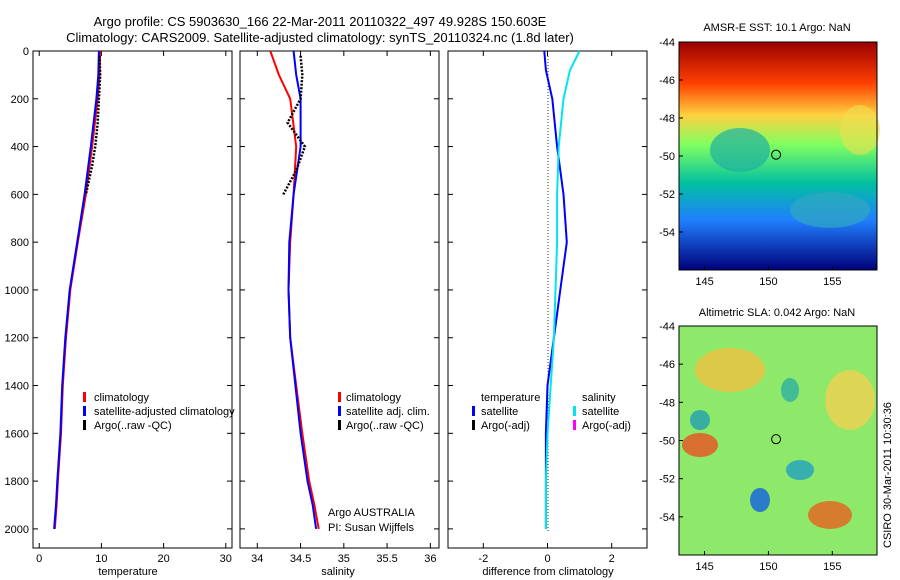  I want to click on legend-swatch-satellite-adj, so click(339, 411).